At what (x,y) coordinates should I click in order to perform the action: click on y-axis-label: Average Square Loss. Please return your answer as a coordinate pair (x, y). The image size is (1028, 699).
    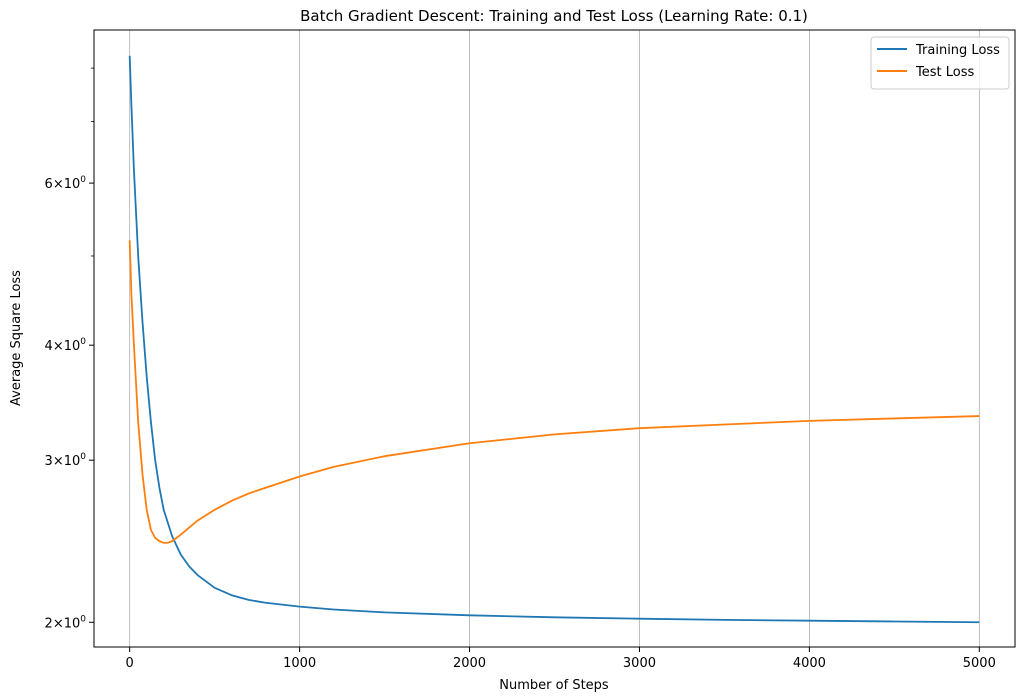
    Looking at the image, I should click on (16, 338).